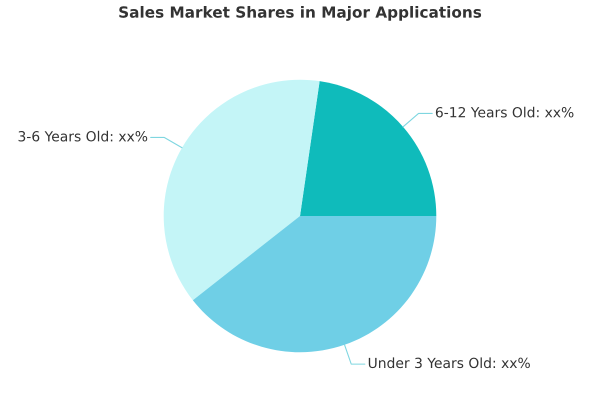 The image size is (600, 400). What do you see at coordinates (505, 112) in the screenshot?
I see `slice-label: 6-12 Years Old: xx%` at bounding box center [505, 112].